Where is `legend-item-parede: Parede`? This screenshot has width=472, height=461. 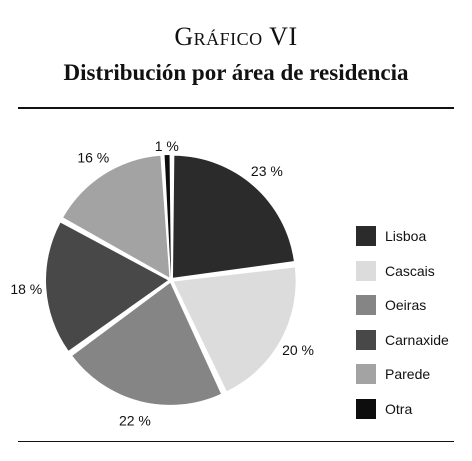
legend-item-parede: Parede is located at coordinates (393, 374).